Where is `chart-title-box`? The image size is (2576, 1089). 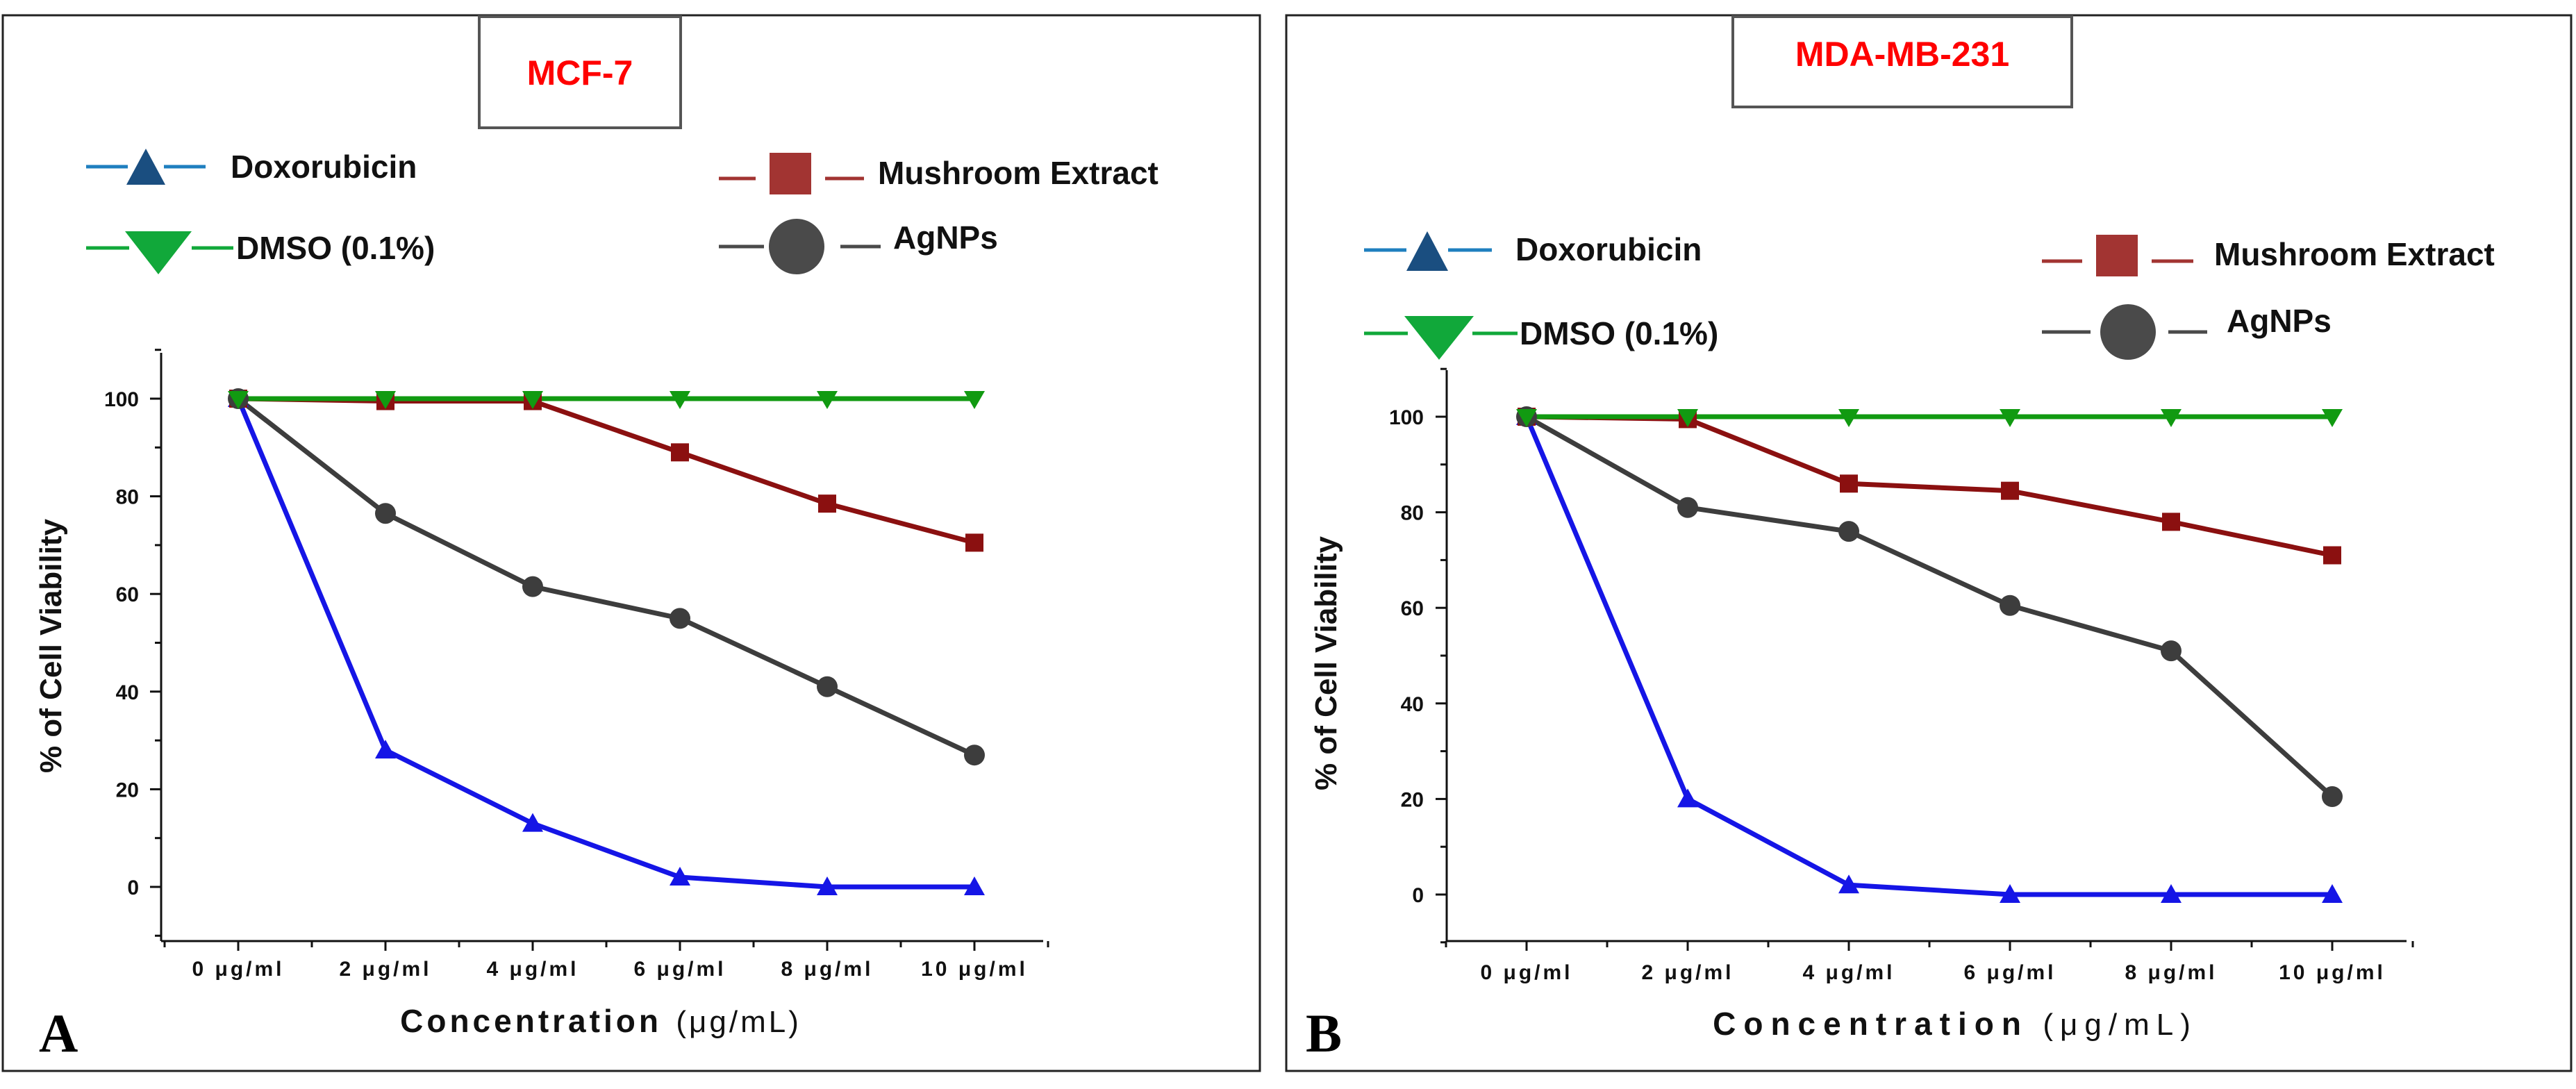 chart-title-box is located at coordinates (1902, 61).